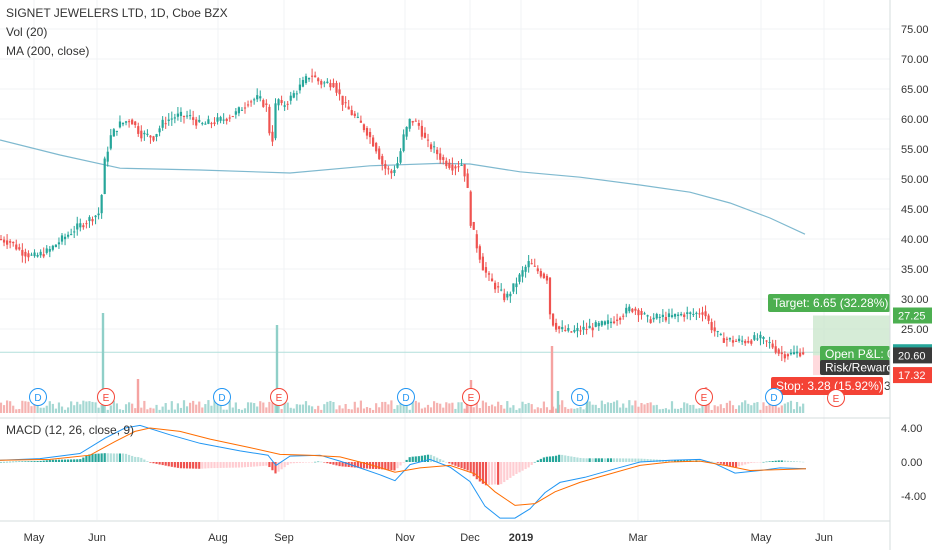  I want to click on stop-label: Stop: 3.28 (15.92%), so click(827, 386).